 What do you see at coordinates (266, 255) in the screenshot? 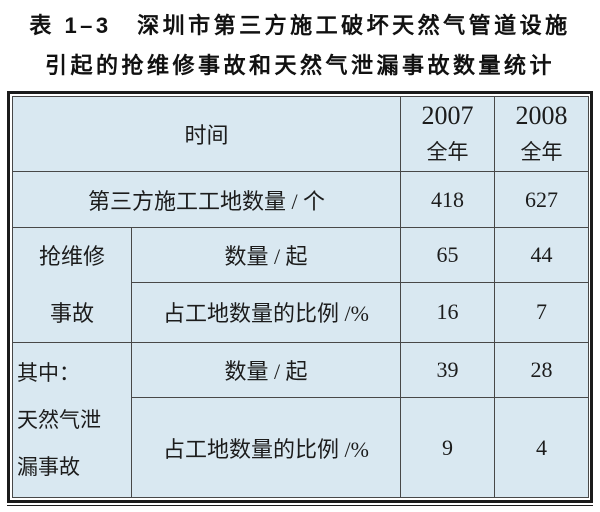
I see `repair-count-label-cell: 数量 / 起` at bounding box center [266, 255].